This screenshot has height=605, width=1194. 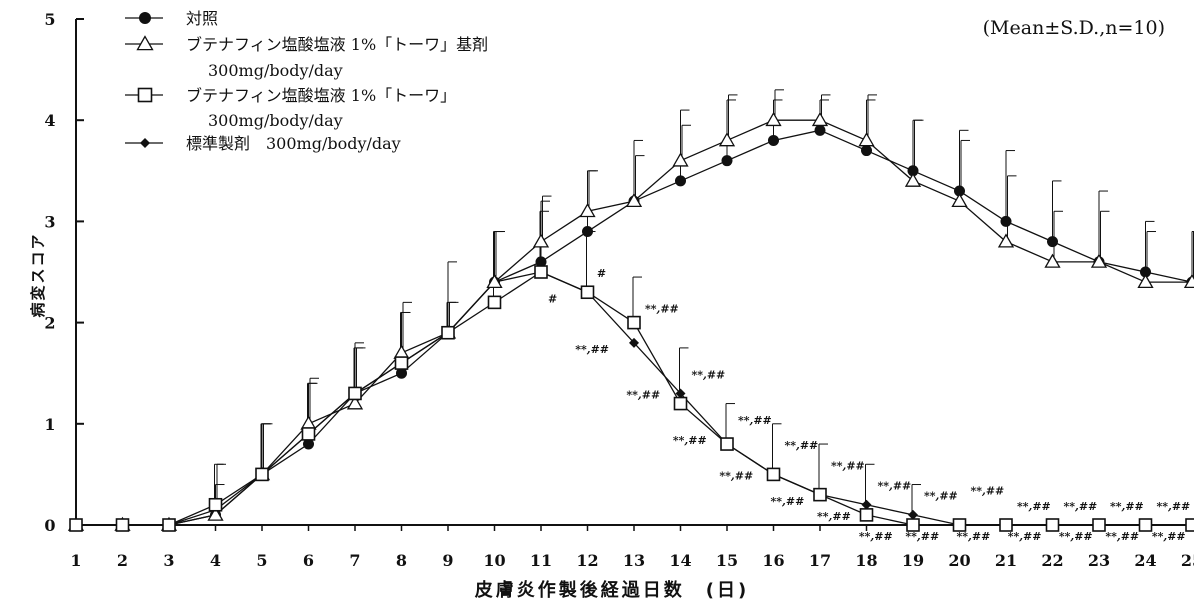 I want to click on x-tick-label: 25, so click(x=1187, y=560).